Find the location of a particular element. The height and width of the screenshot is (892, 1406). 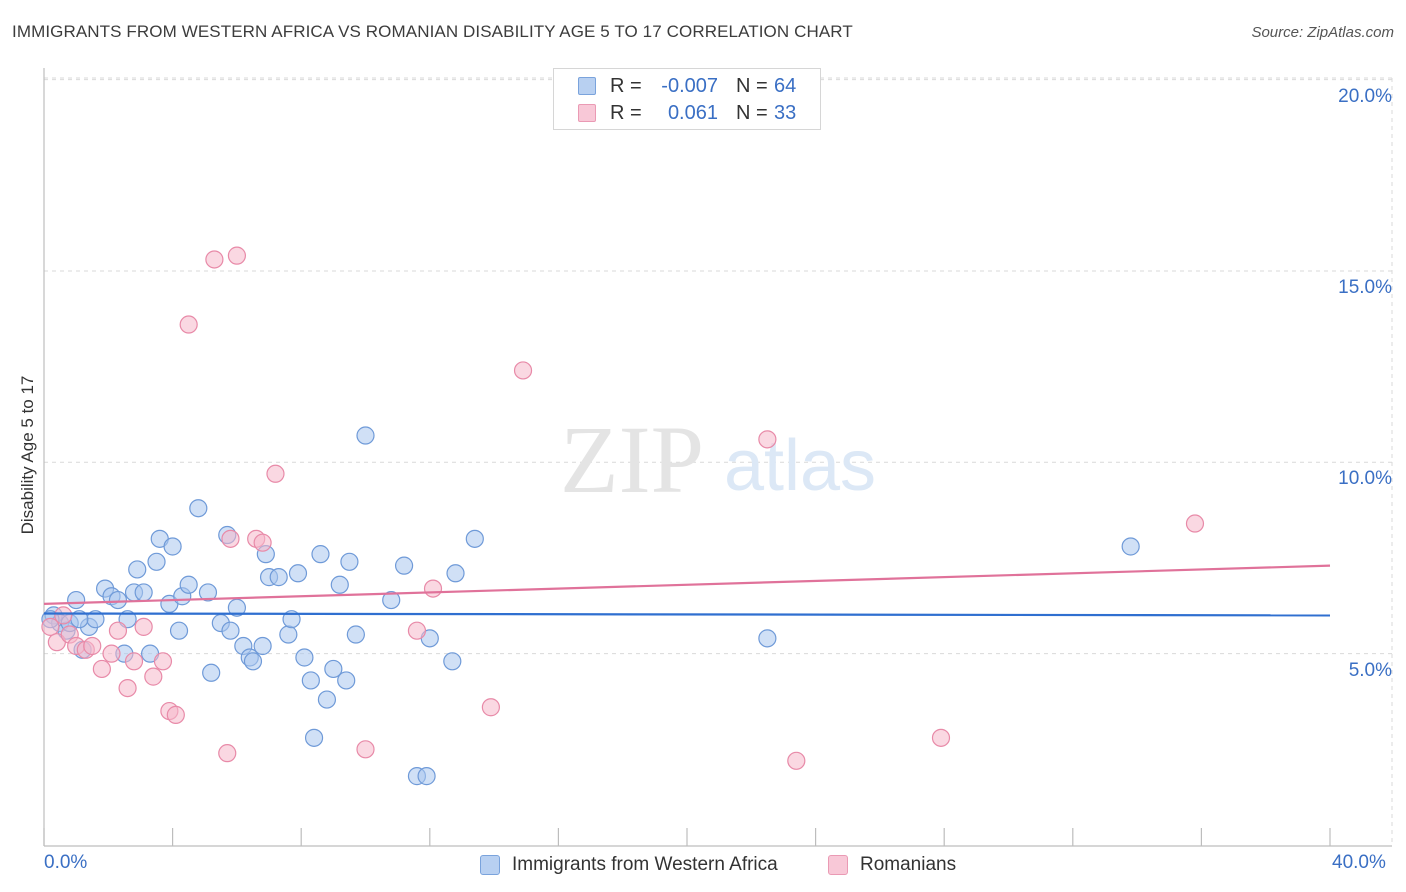

stats-row-western-africa: R = -0.007 N = 64 is located at coordinates (687, 86).